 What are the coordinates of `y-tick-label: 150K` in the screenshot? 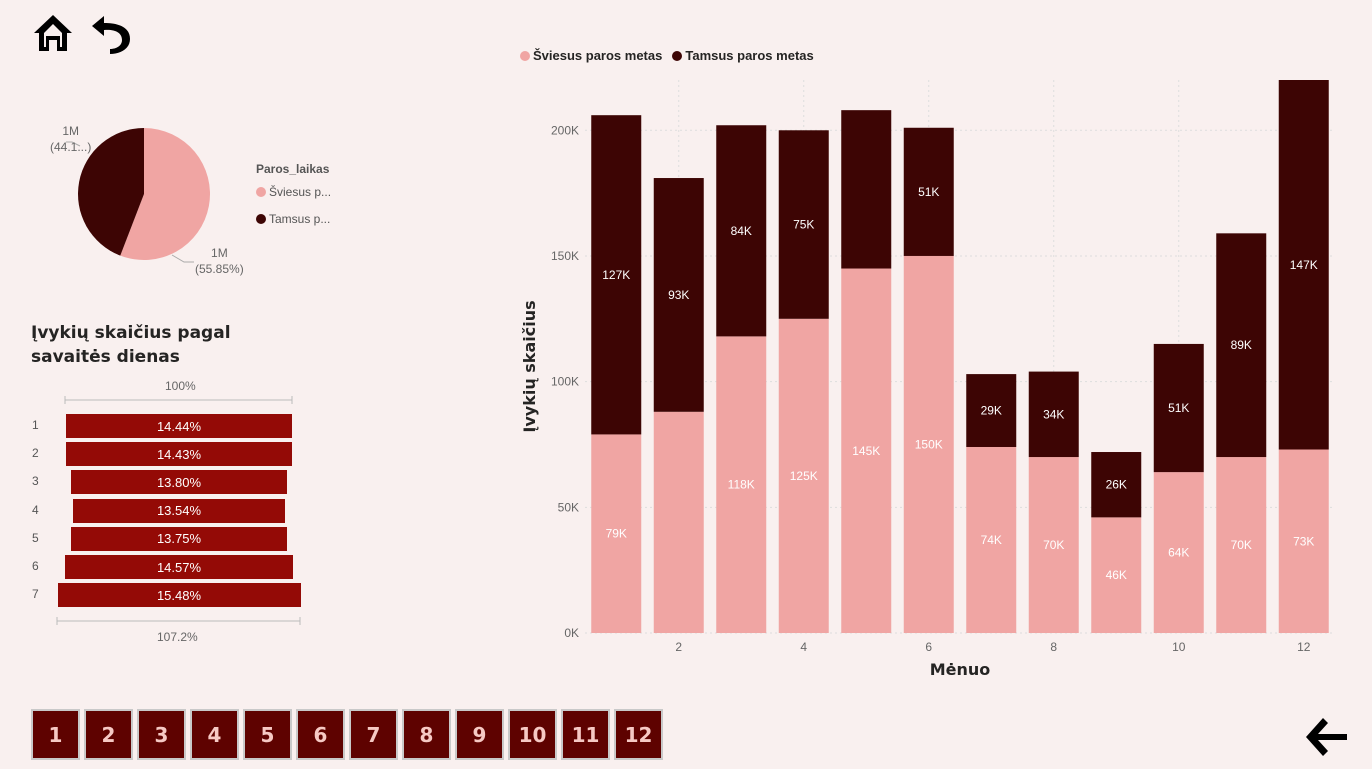 It's located at (565, 256).